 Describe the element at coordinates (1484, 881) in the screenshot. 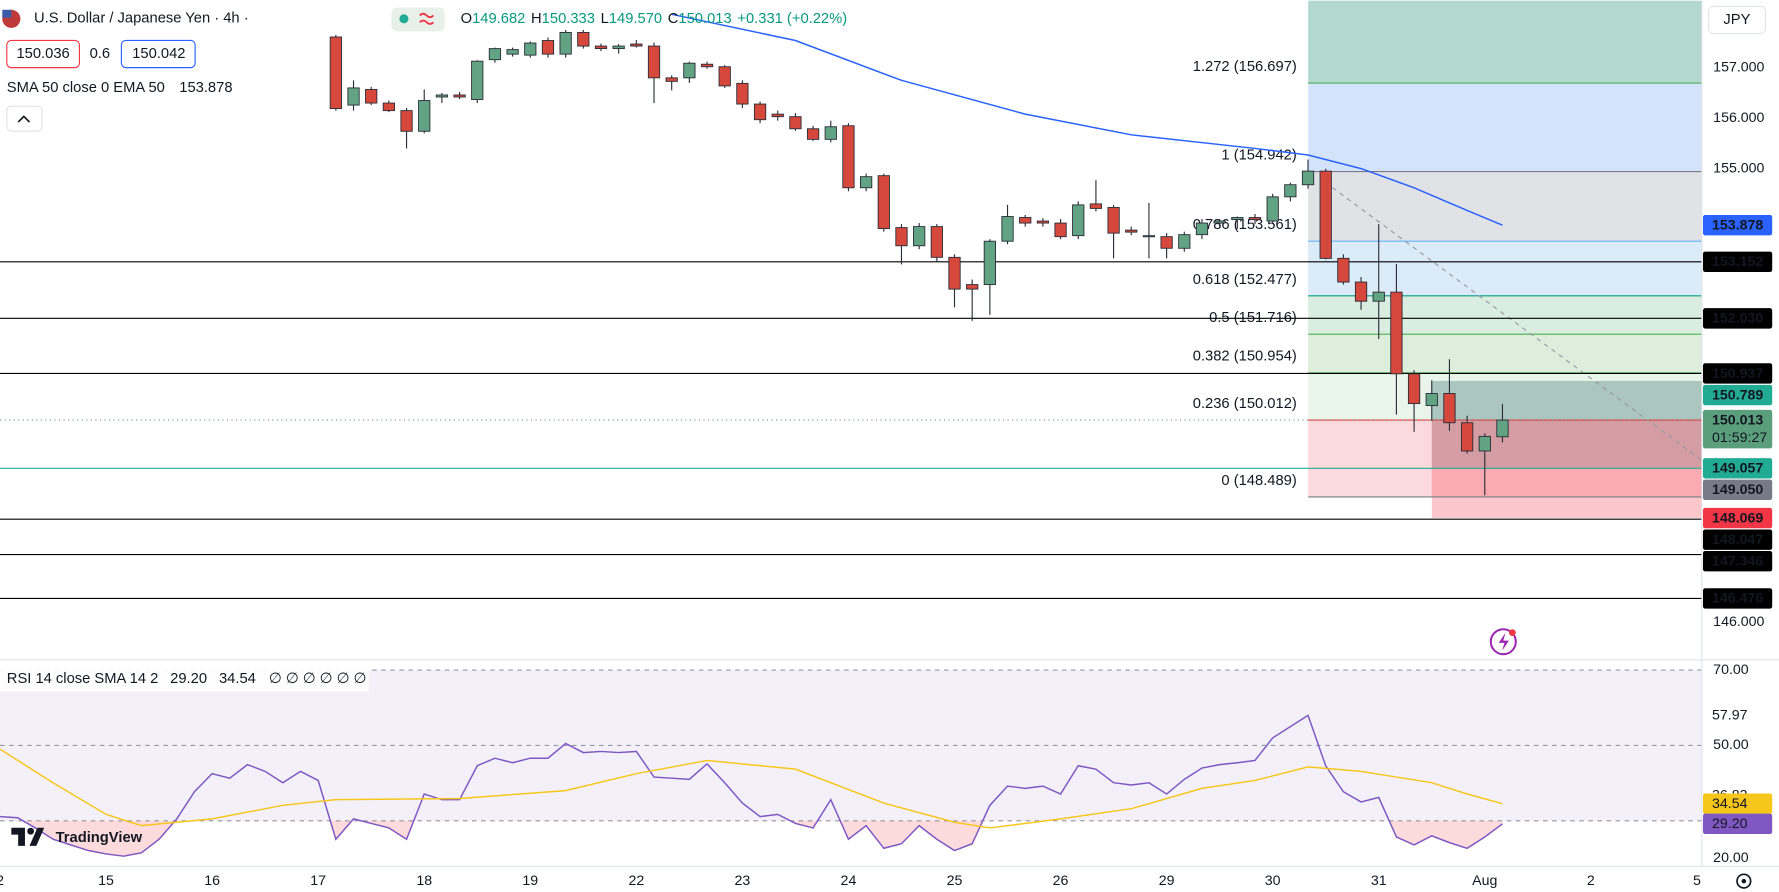

I see `x-tick-label: Aug` at that location.